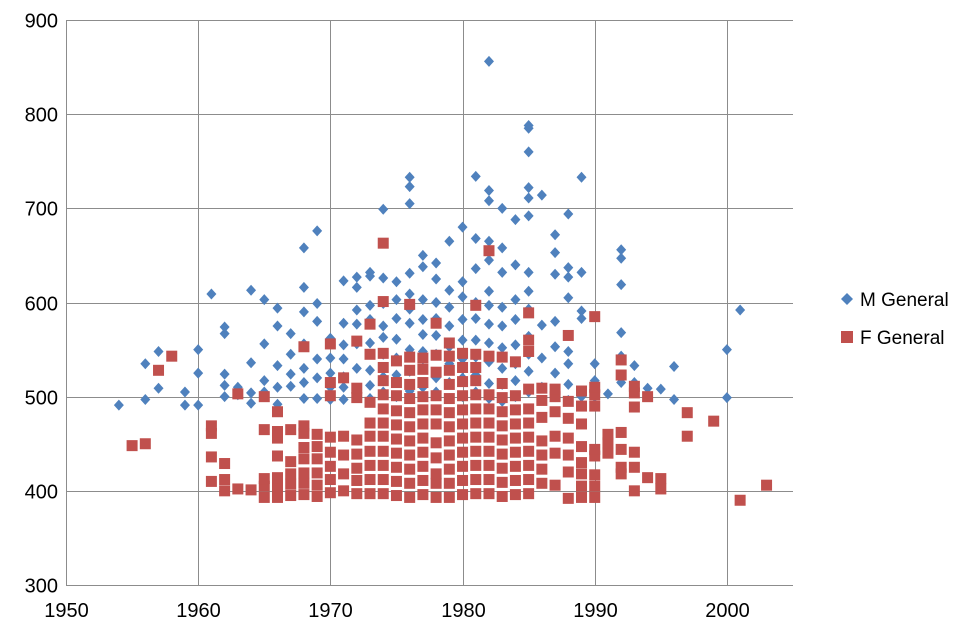 The height and width of the screenshot is (639, 977). Describe the element at coordinates (847, 337) in the screenshot. I see `legend-marker-f-general` at that location.